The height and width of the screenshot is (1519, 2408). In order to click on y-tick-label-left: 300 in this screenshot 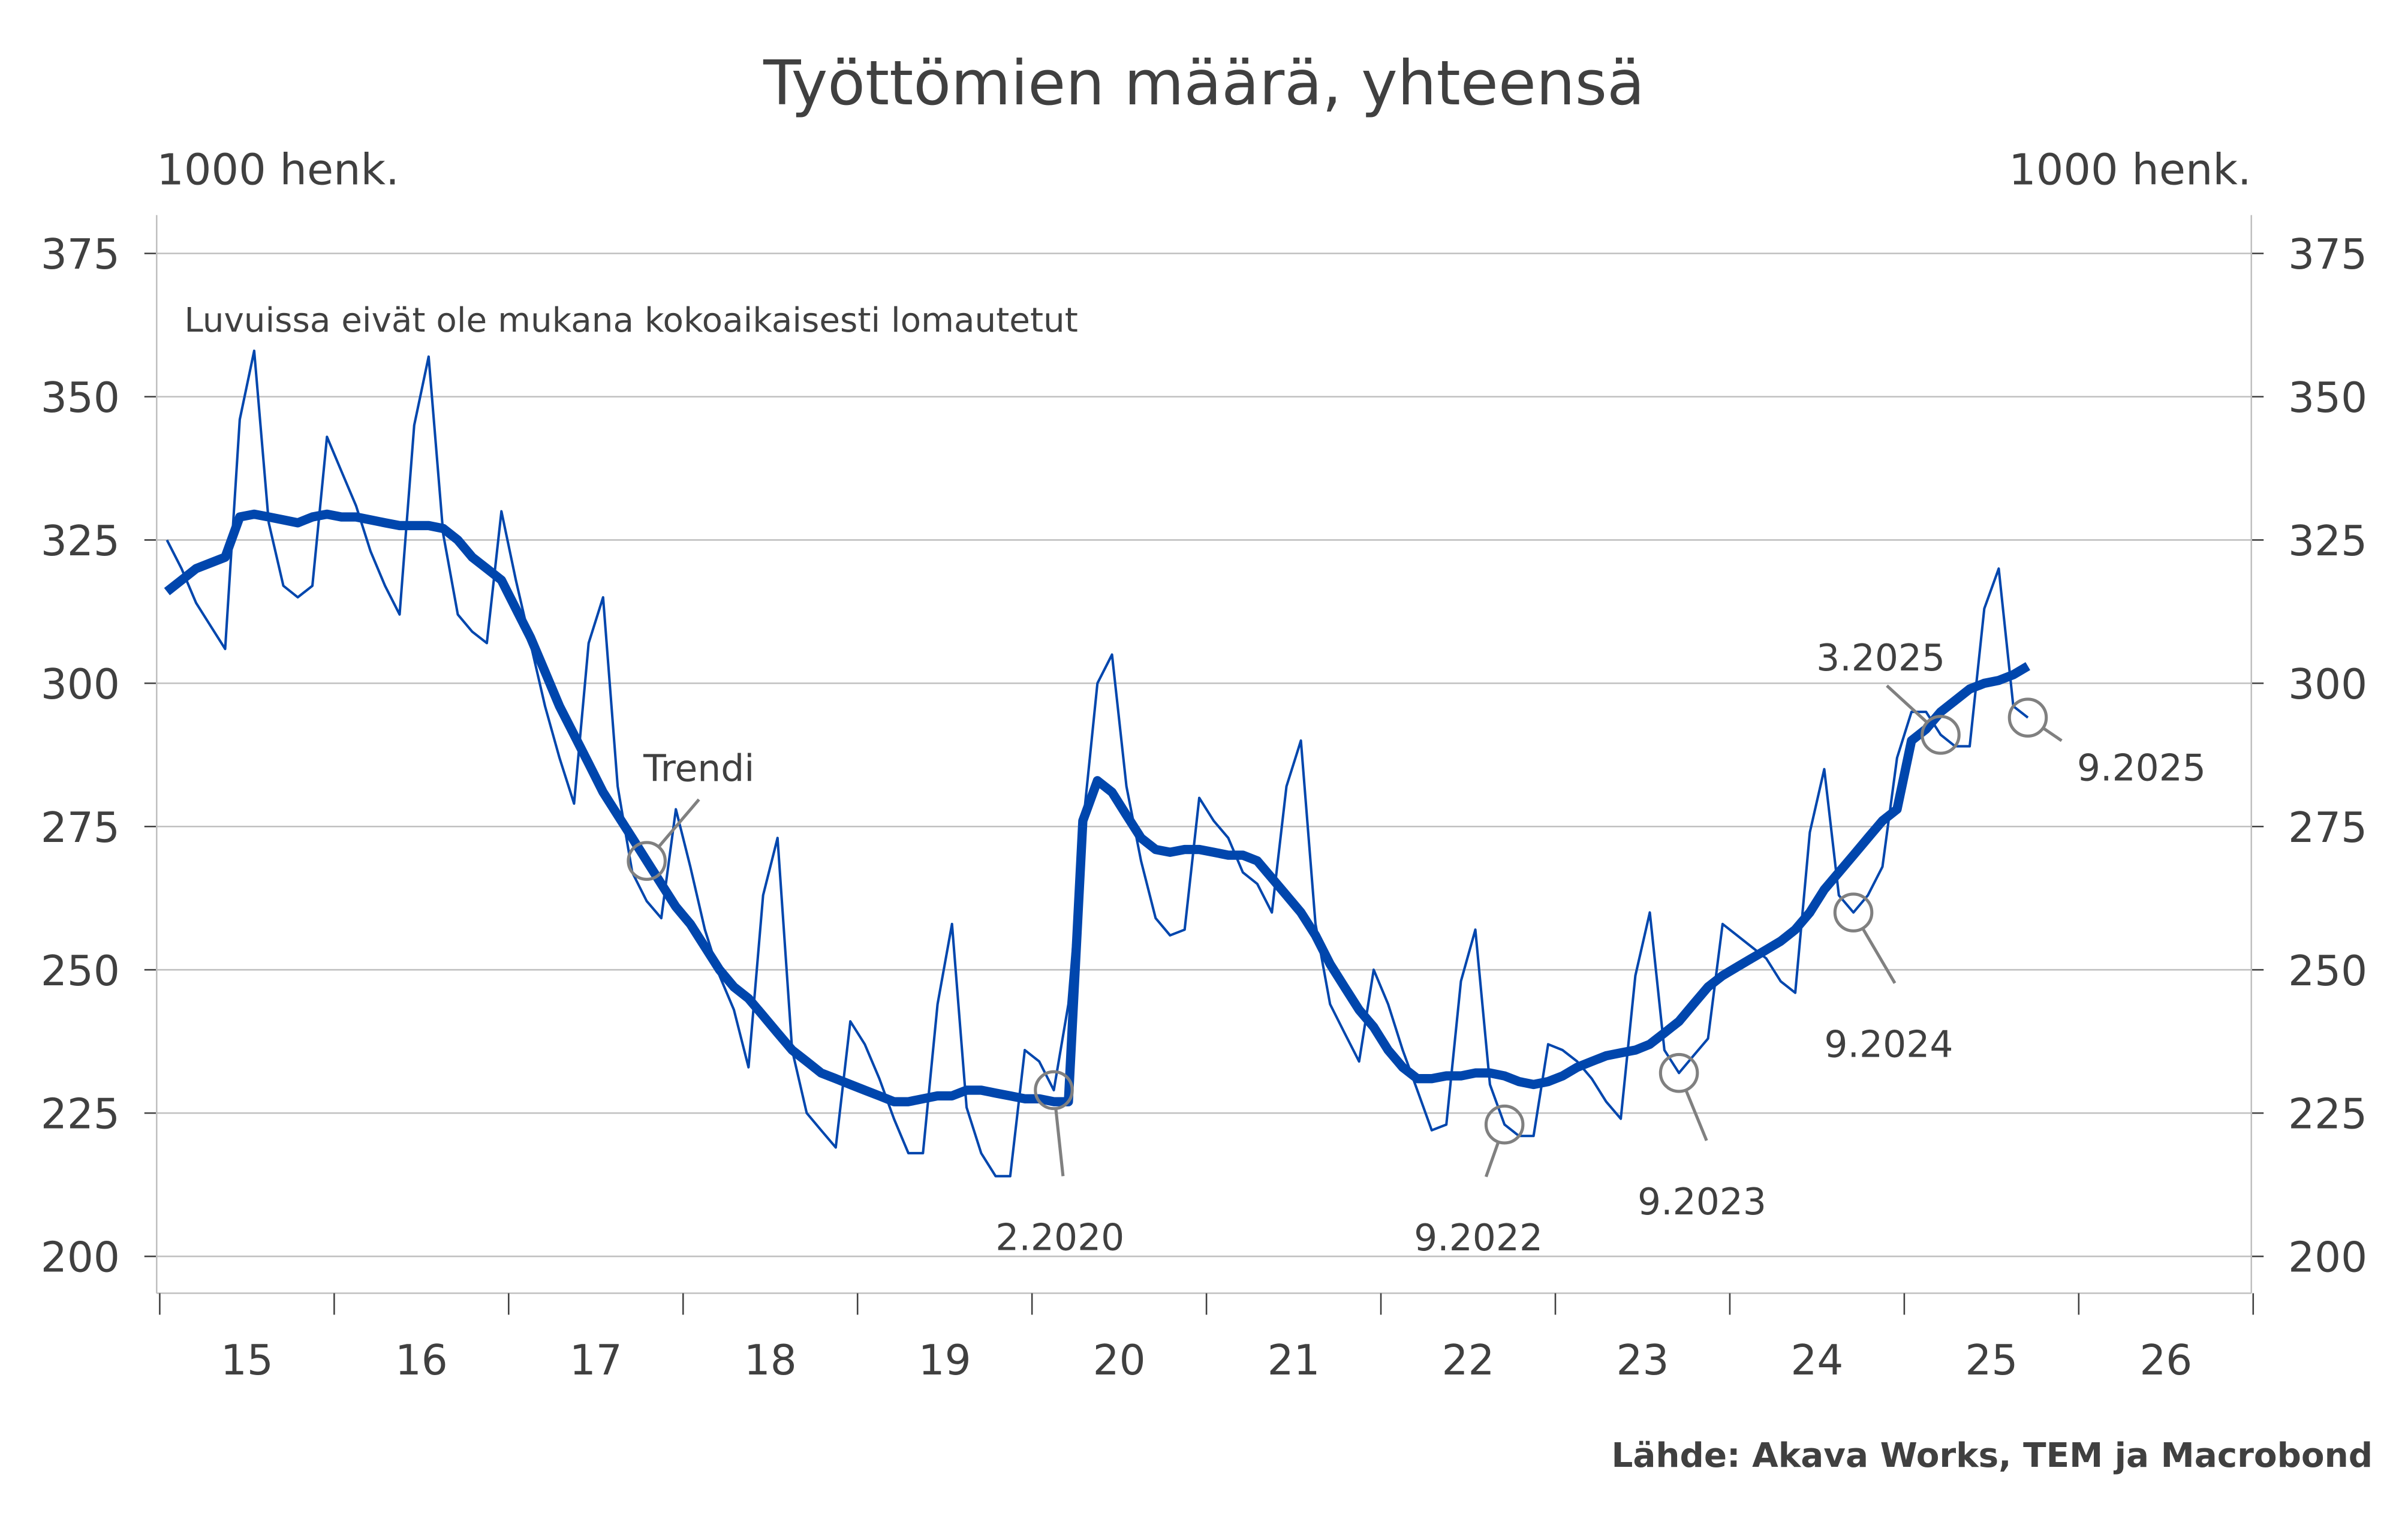, I will do `click(80, 685)`.